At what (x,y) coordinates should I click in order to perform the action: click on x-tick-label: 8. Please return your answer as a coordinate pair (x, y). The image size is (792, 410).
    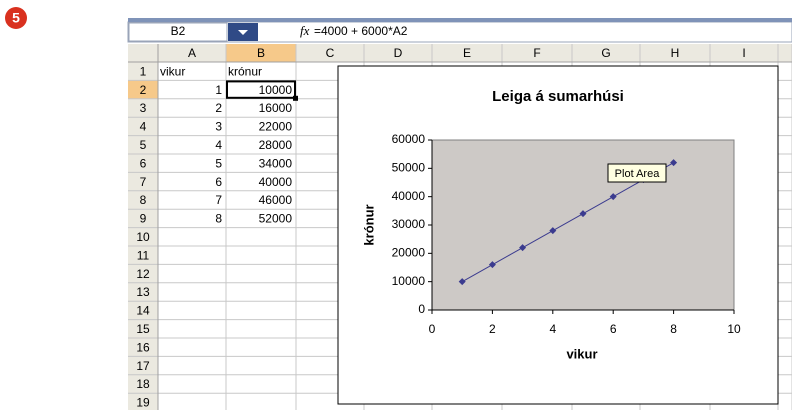
    Looking at the image, I should click on (673, 329).